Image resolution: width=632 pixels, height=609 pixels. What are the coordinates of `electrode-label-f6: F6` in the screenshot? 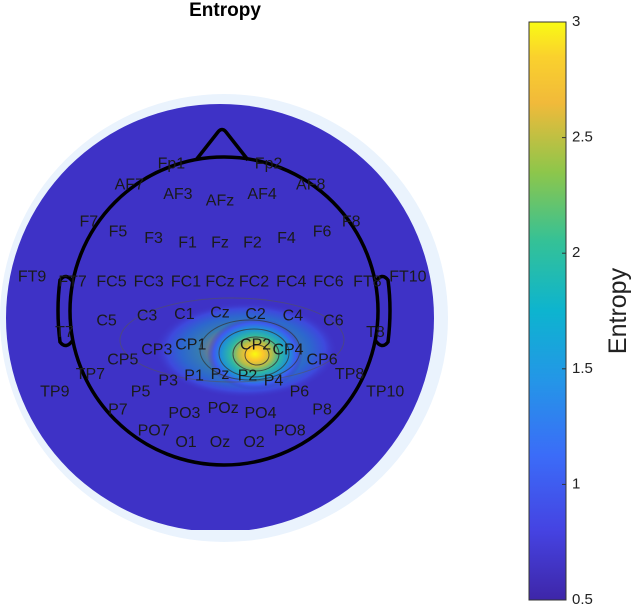 It's located at (322, 231).